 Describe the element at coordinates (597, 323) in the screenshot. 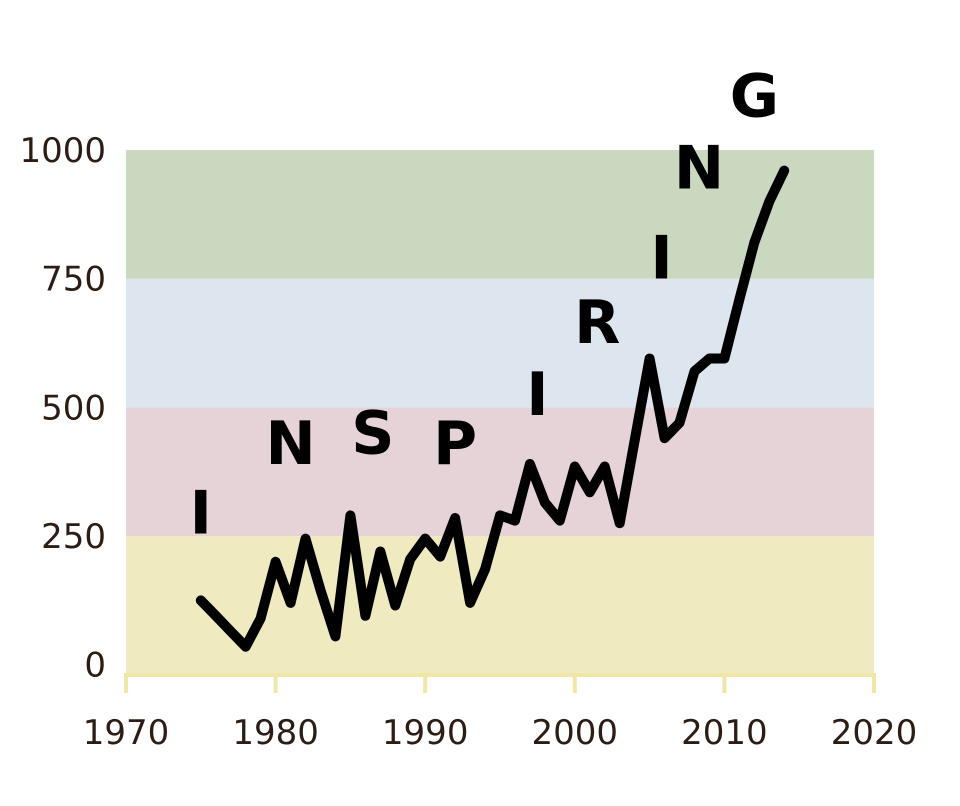

I see `annotation-letter: R` at that location.